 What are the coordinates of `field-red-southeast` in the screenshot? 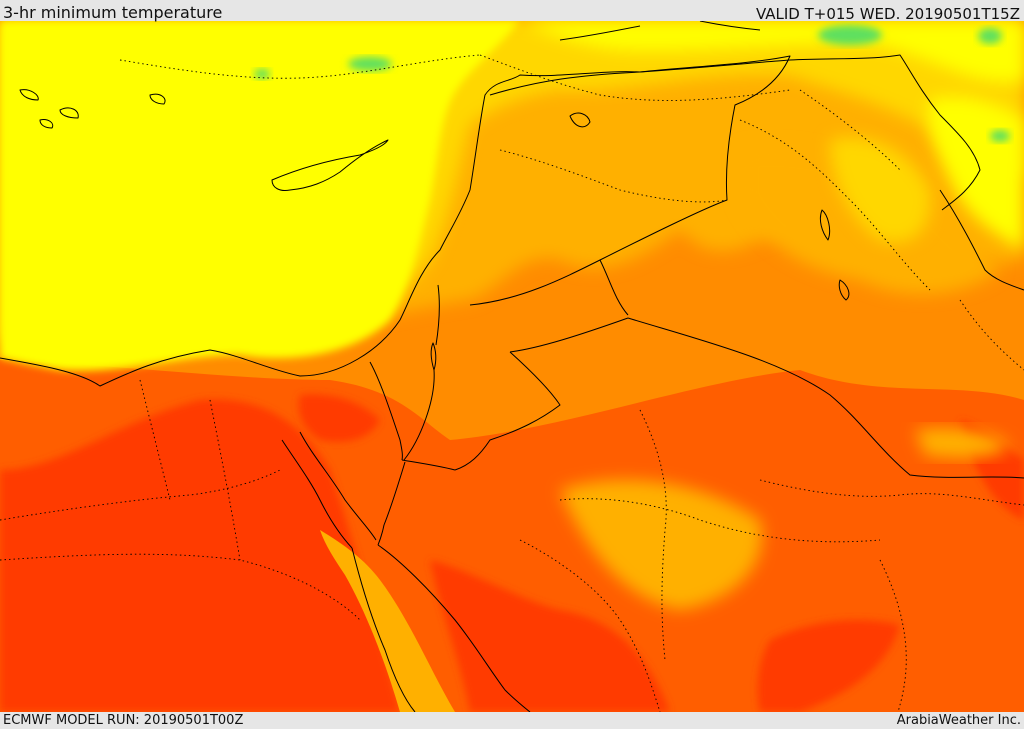 It's located at (828, 666).